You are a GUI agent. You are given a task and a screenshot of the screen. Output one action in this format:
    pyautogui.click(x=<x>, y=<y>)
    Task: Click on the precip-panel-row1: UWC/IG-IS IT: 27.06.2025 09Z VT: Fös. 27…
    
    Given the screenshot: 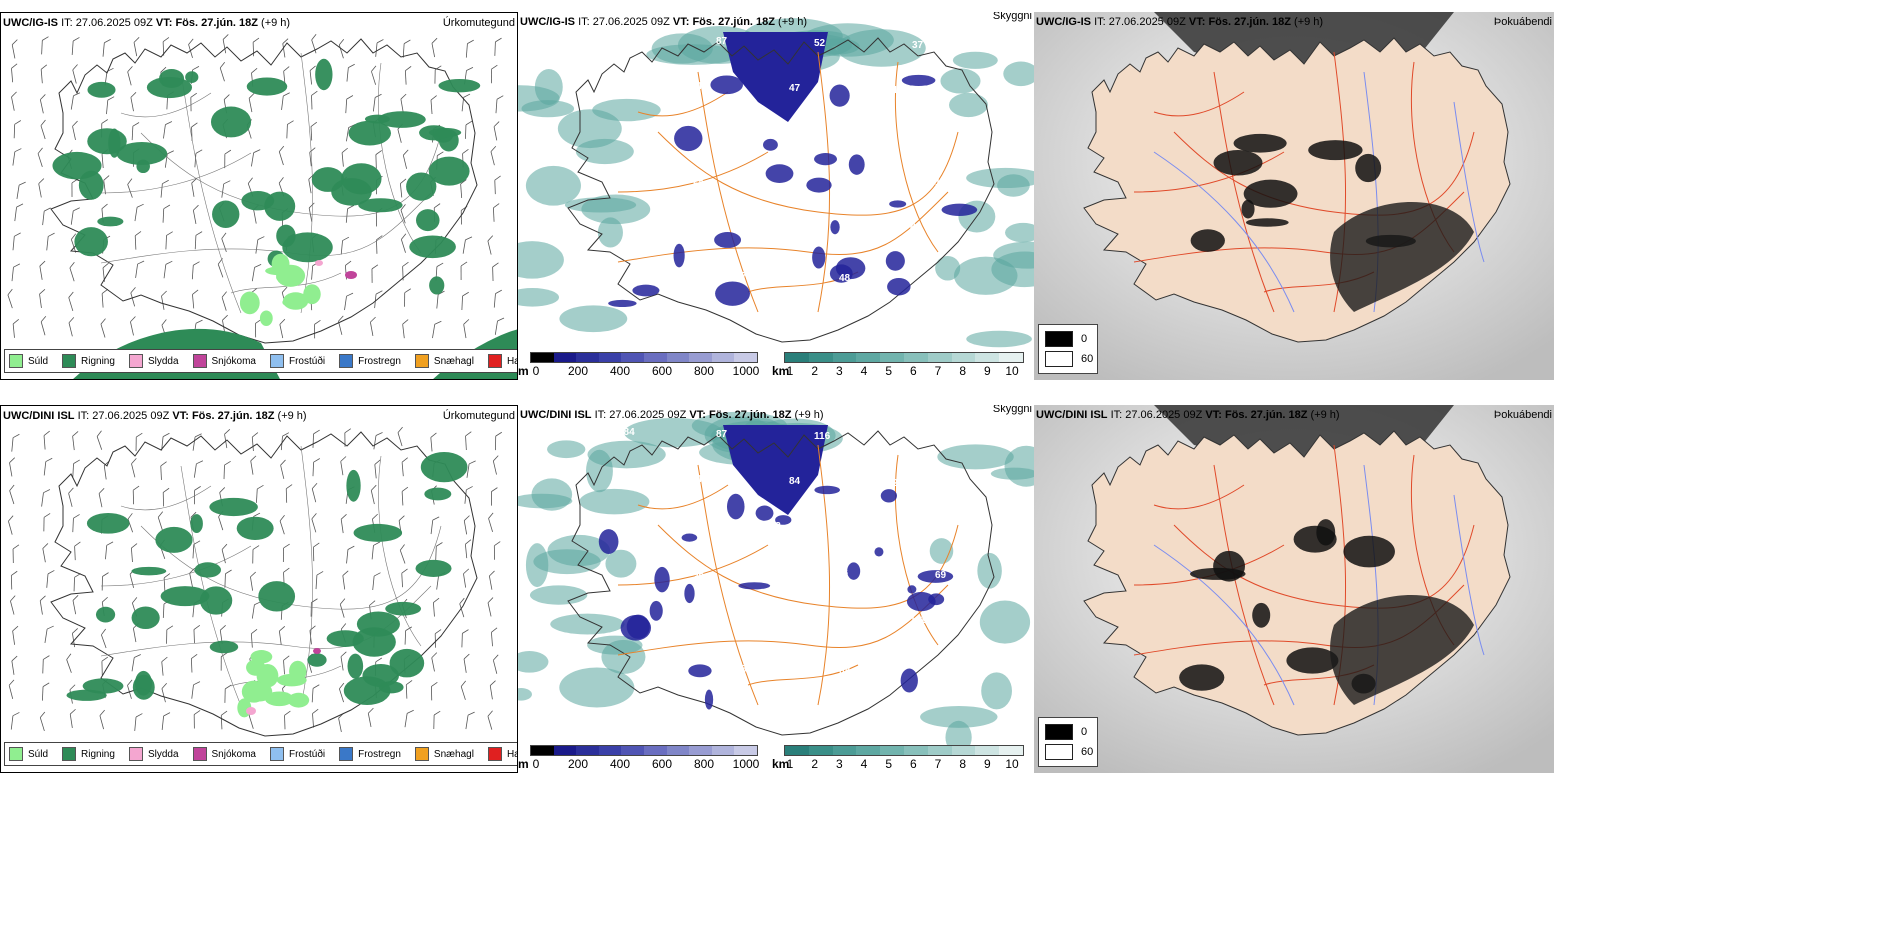 What is the action you would take?
    pyautogui.click(x=259, y=196)
    